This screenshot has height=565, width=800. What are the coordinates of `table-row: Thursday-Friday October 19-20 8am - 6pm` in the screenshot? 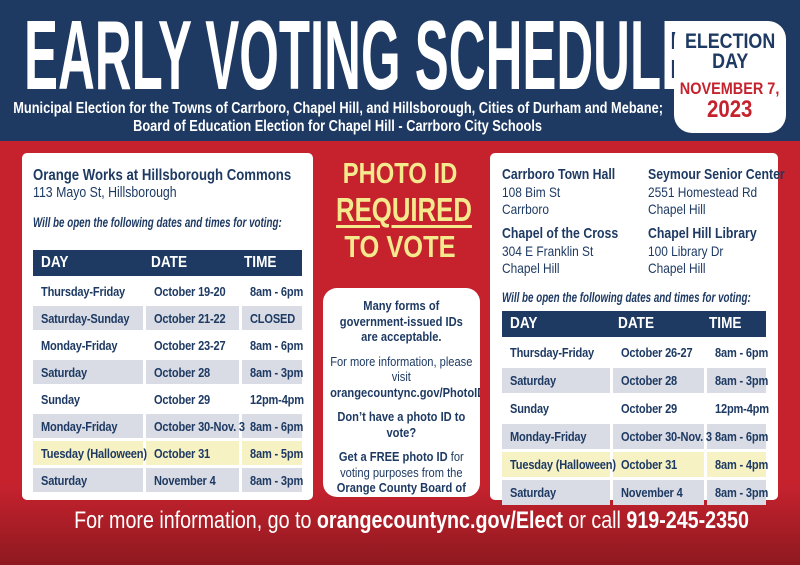 It's located at (168, 291).